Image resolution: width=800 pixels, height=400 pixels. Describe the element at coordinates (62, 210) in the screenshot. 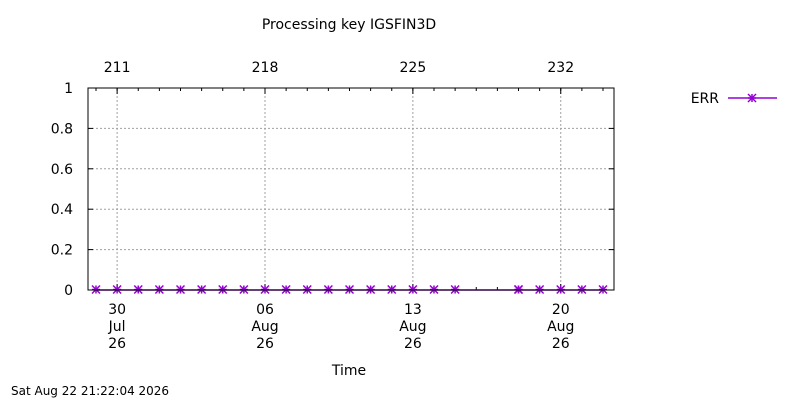

I see `y-tick-label: 0.4` at that location.